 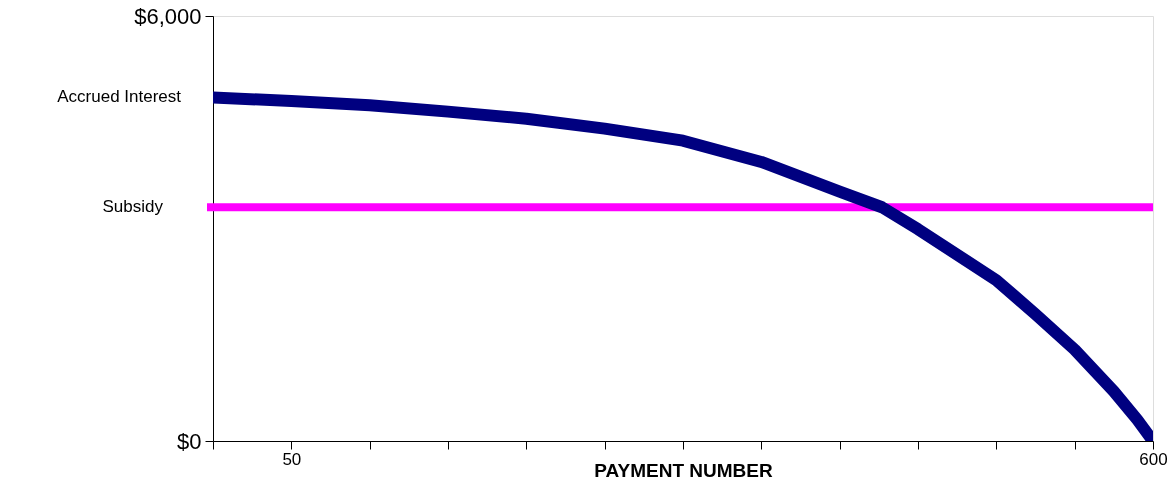 I want to click on x-axis-title: PAYMENT NUMBER, so click(x=683, y=470).